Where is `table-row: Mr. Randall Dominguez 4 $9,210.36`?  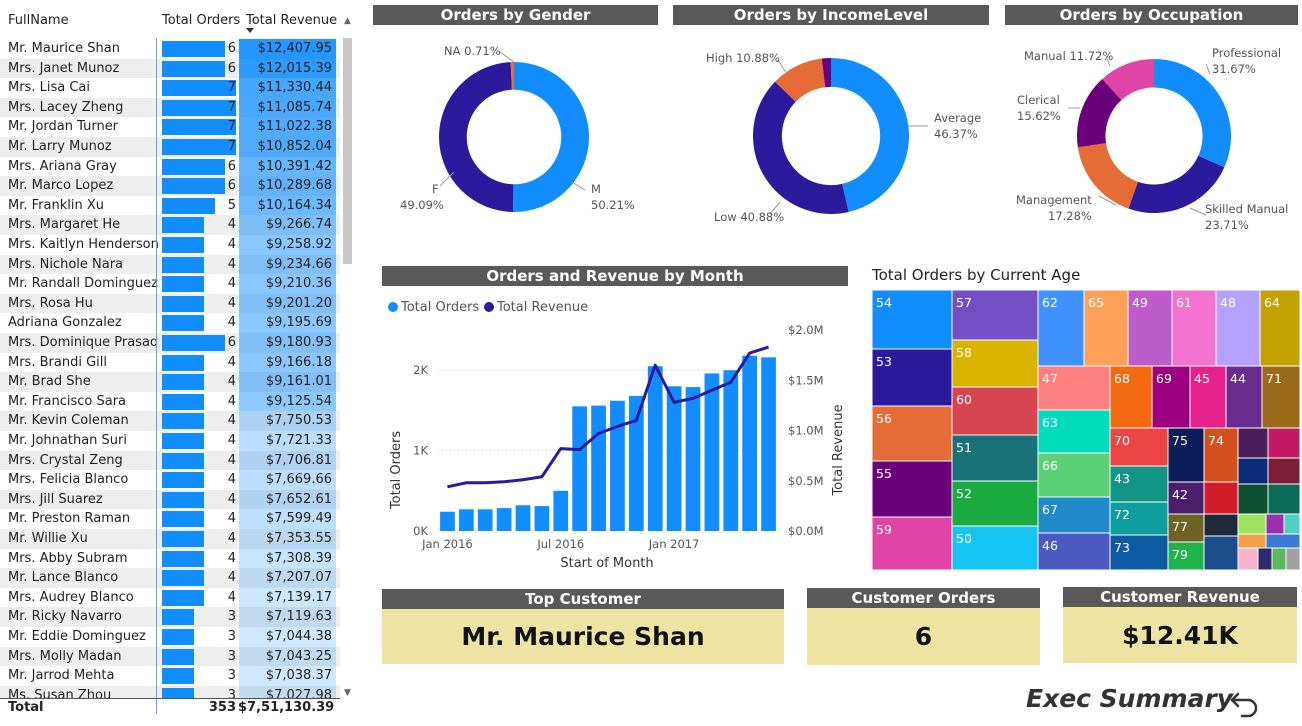
table-row: Mr. Randall Dominguez 4 $9,210.36 is located at coordinates (170, 284).